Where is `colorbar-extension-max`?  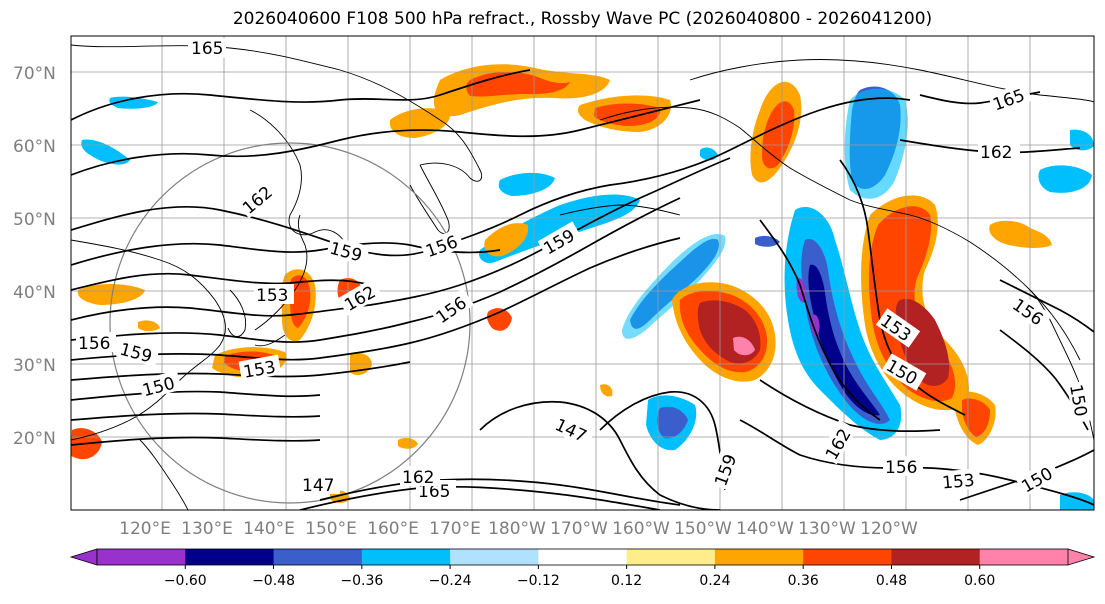 colorbar-extension-max is located at coordinates (1081, 557).